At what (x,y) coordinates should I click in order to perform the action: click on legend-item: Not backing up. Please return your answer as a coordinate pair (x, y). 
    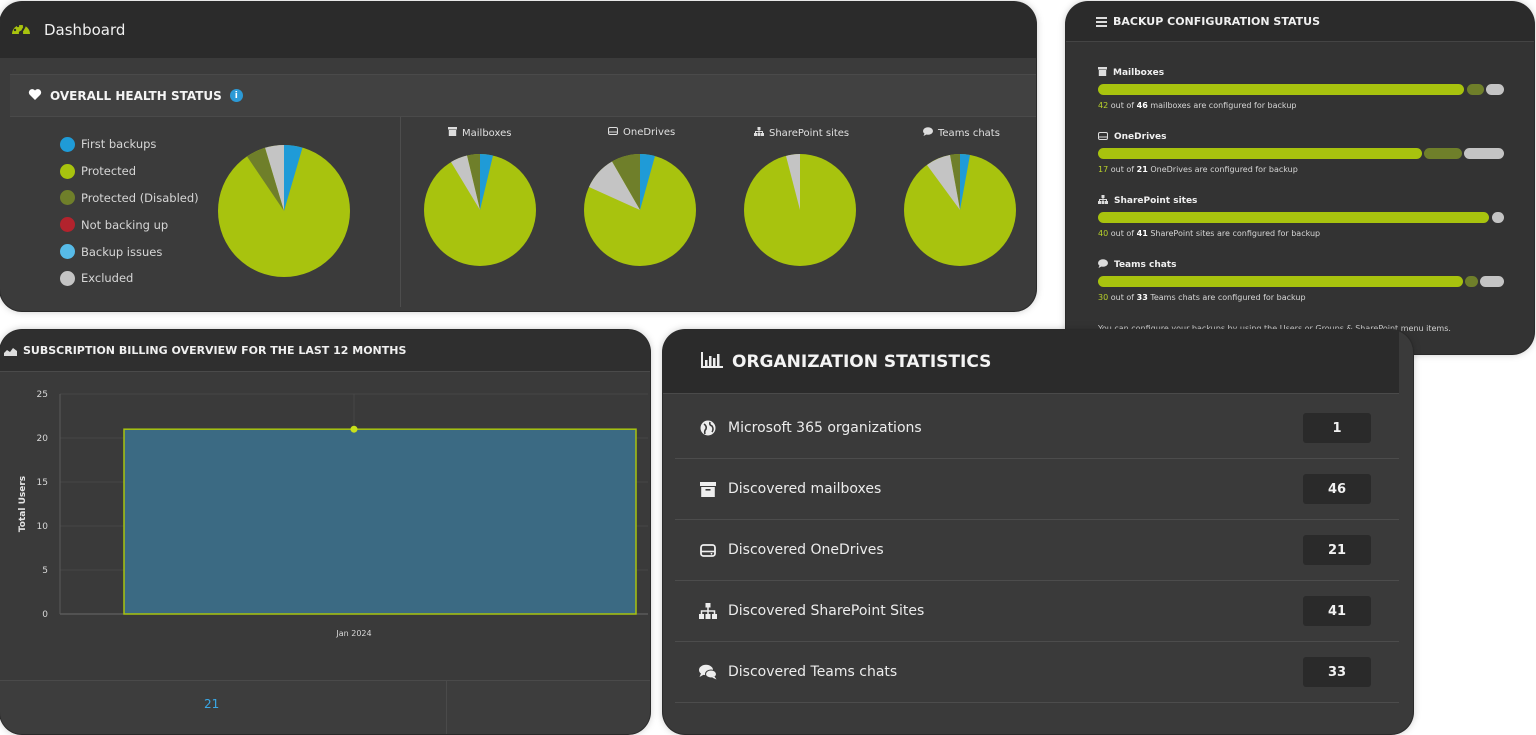
    Looking at the image, I should click on (129, 224).